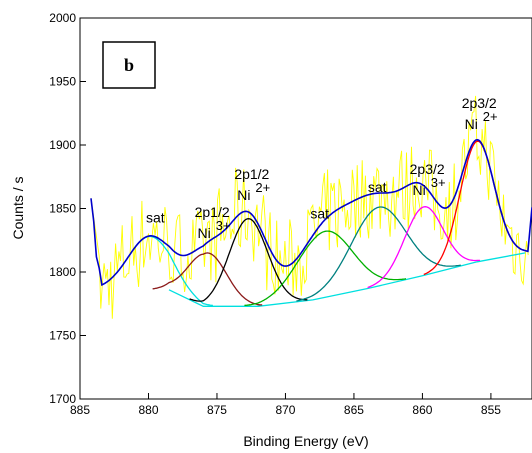 This screenshot has height=453, width=532. Describe the element at coordinates (62, 145) in the screenshot. I see `y-tick-label: 1900` at that location.